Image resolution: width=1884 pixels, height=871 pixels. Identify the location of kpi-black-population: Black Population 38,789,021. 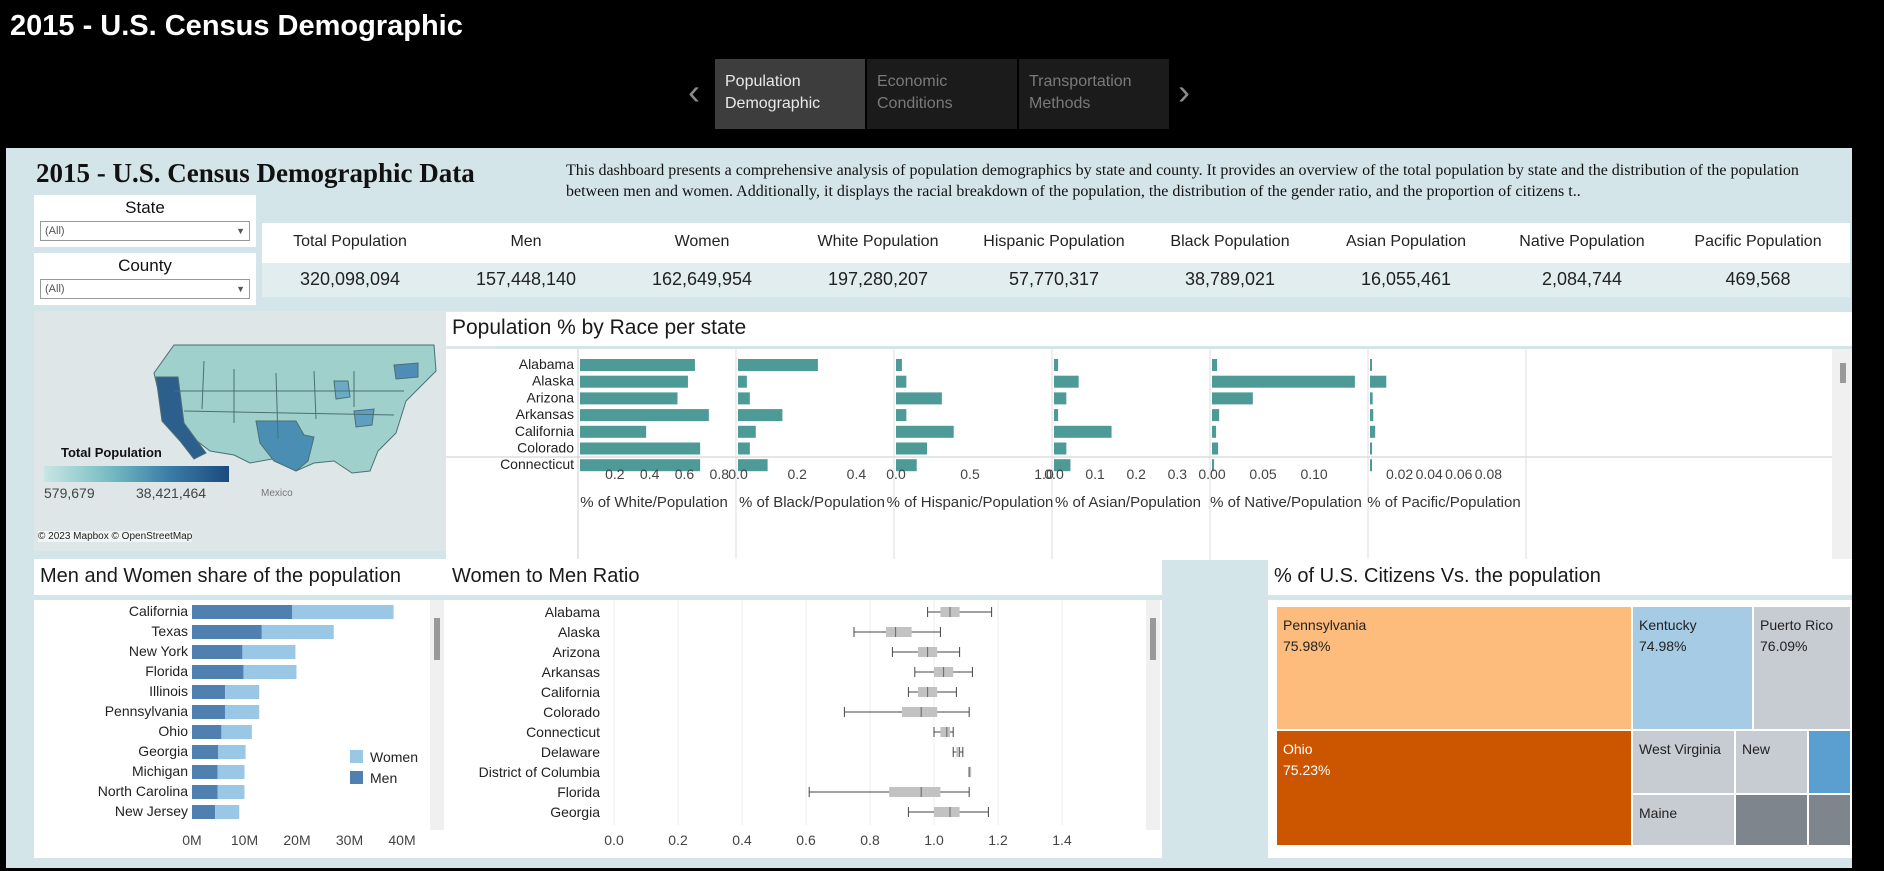
(1230, 256).